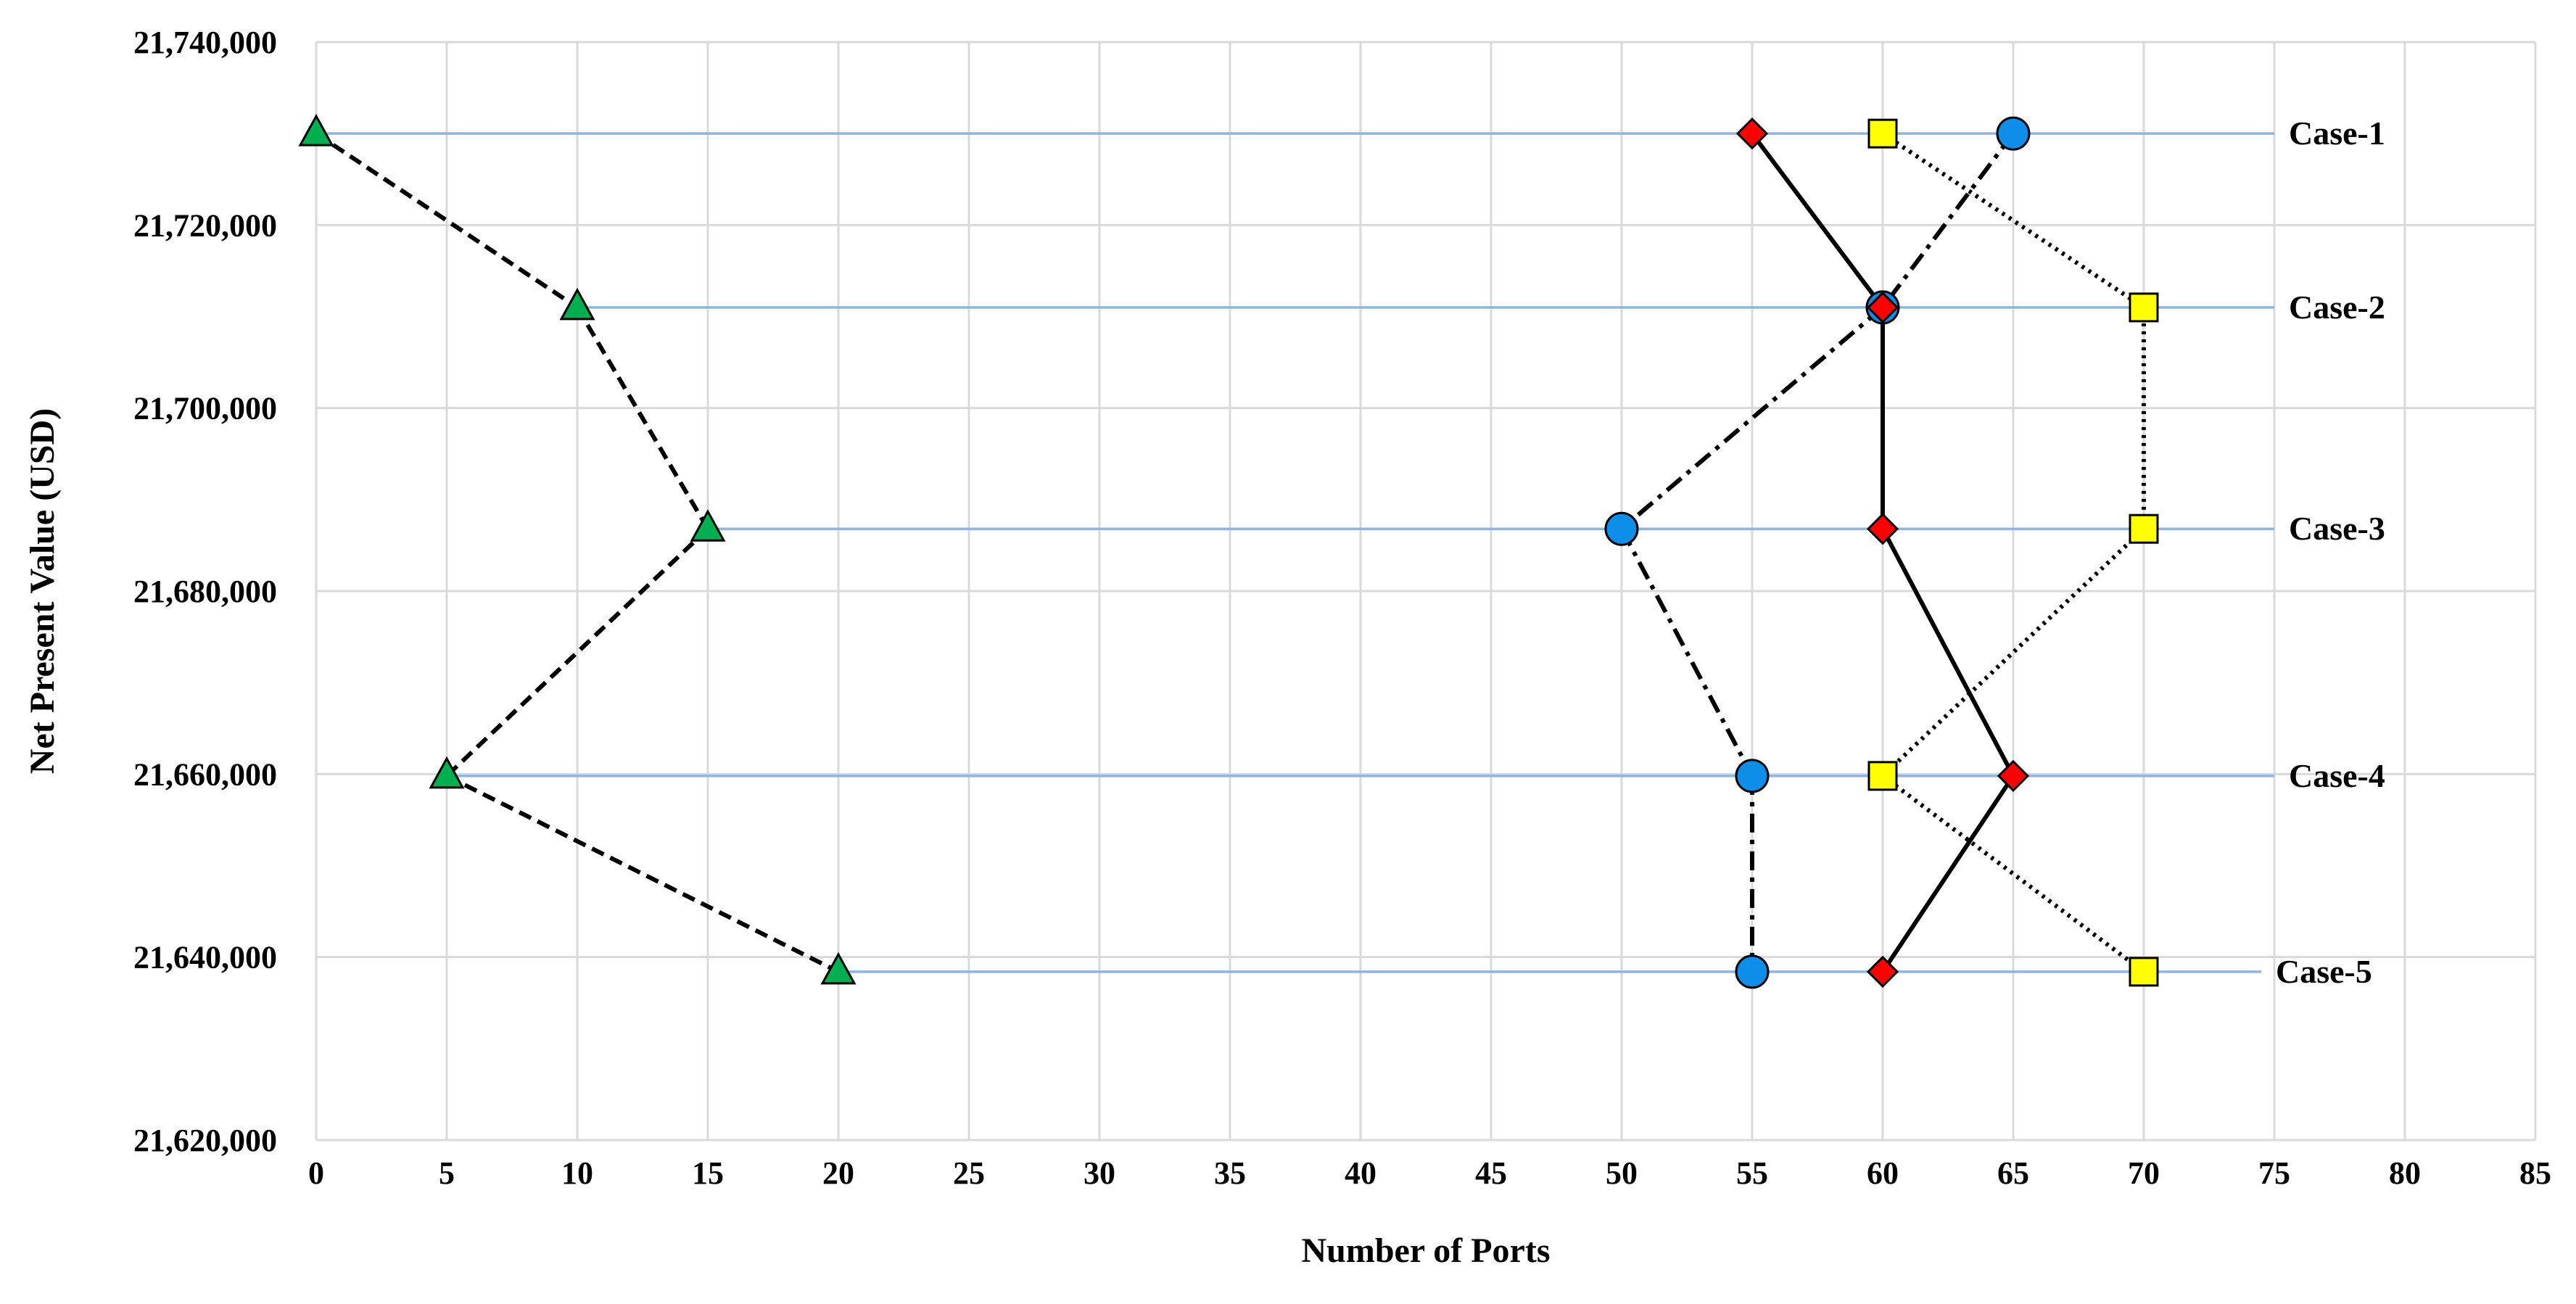 The height and width of the screenshot is (1304, 2576). Describe the element at coordinates (1360, 1173) in the screenshot. I see `x-tick-label: 40` at that location.